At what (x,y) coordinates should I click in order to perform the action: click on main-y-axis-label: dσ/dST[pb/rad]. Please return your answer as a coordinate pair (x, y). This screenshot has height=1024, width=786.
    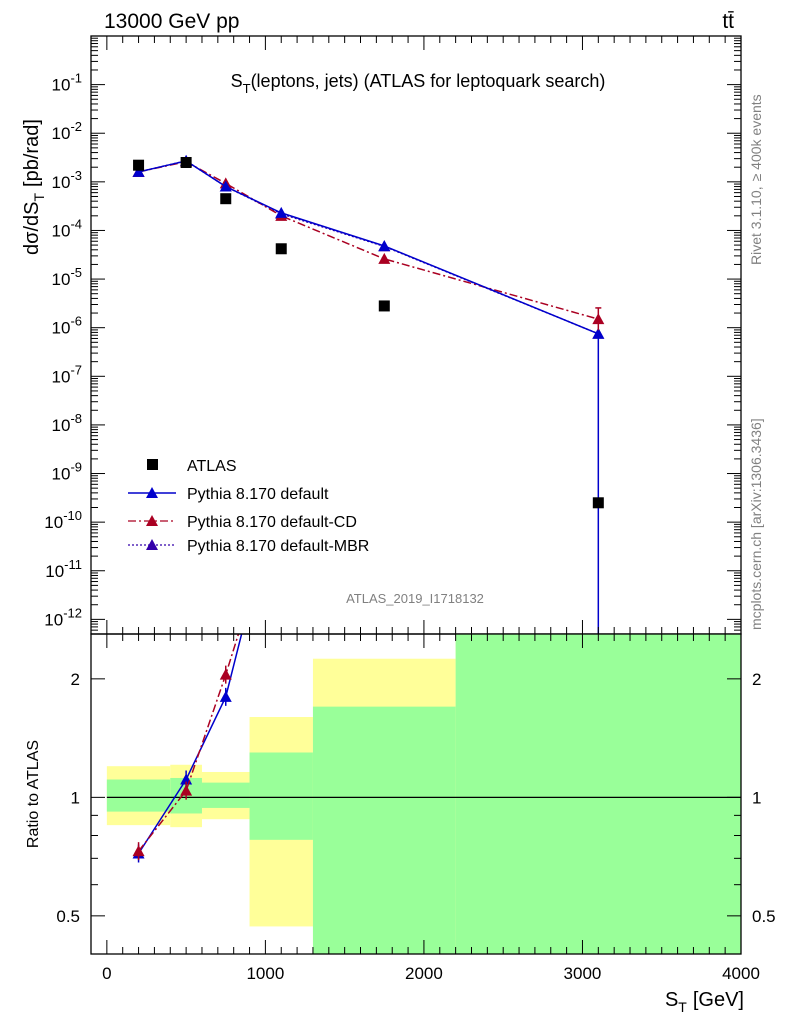
    Looking at the image, I should click on (34, 187).